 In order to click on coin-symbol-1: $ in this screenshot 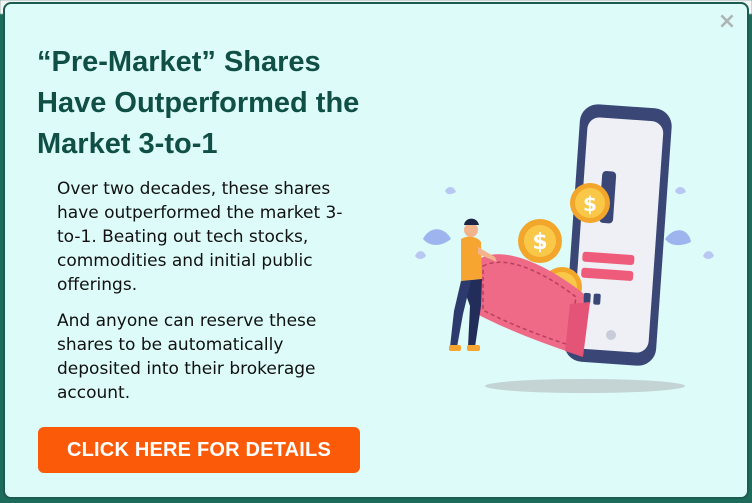, I will do `click(590, 204)`.